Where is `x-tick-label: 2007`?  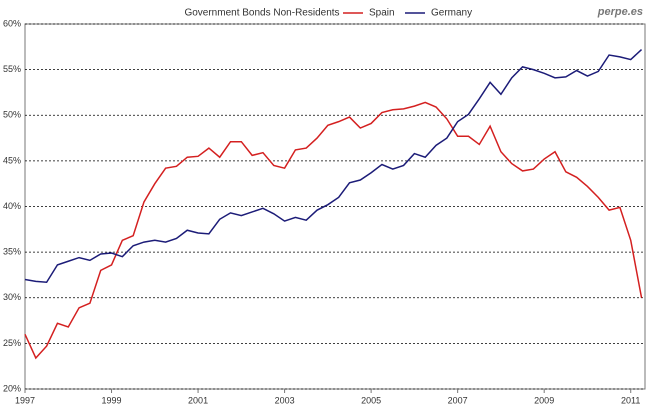 x-tick-label: 2007 is located at coordinates (458, 400).